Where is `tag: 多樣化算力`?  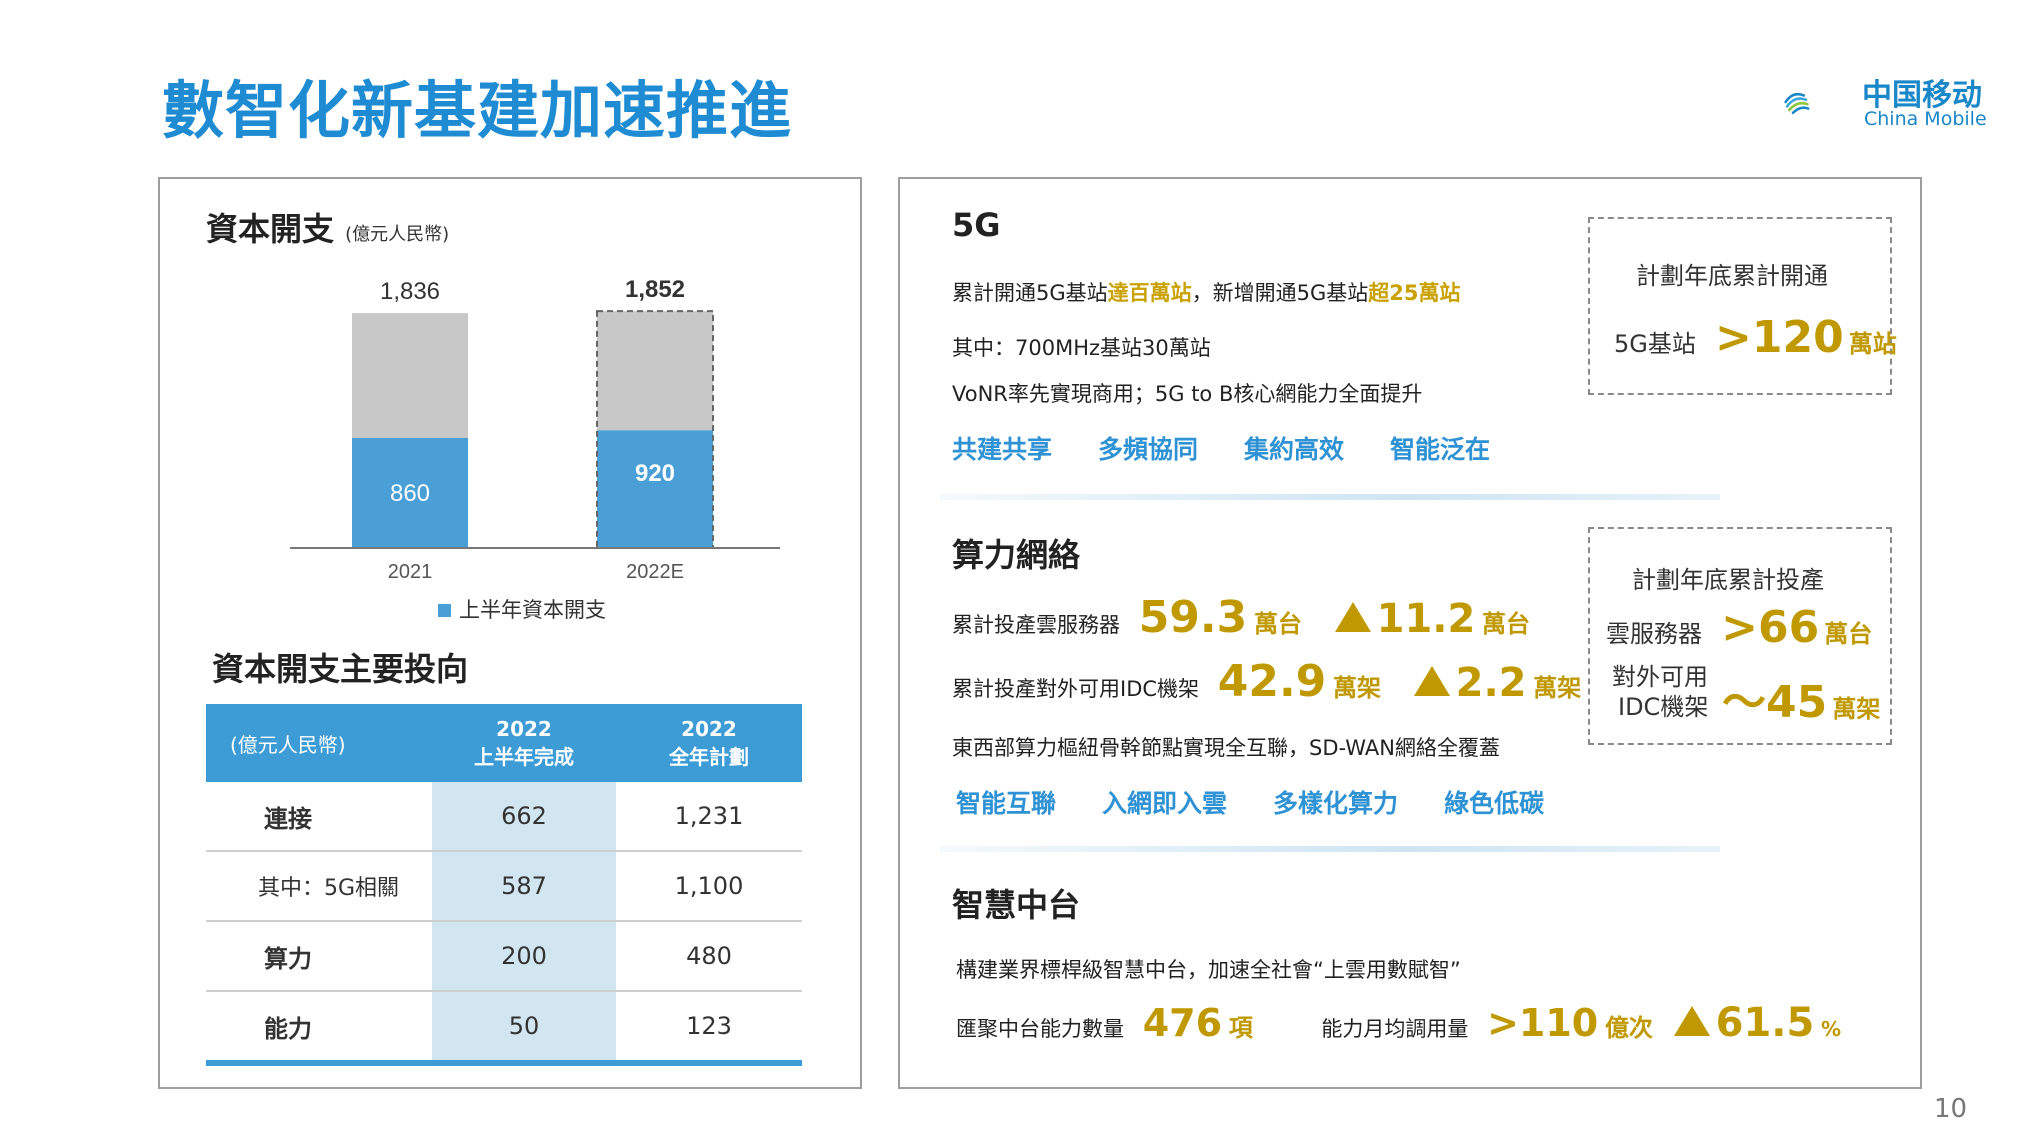
tag: 多樣化算力 is located at coordinates (1336, 803).